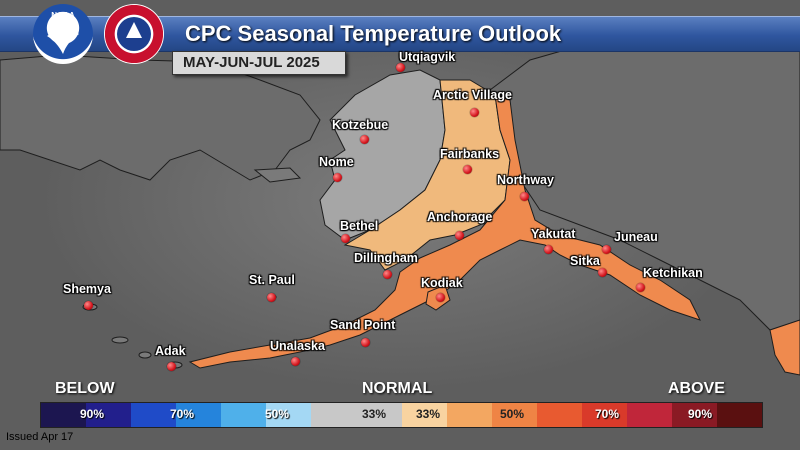 The width and height of the screenshot is (800, 450). What do you see at coordinates (525, 180) in the screenshot?
I see `city-label-northway: Northway` at bounding box center [525, 180].